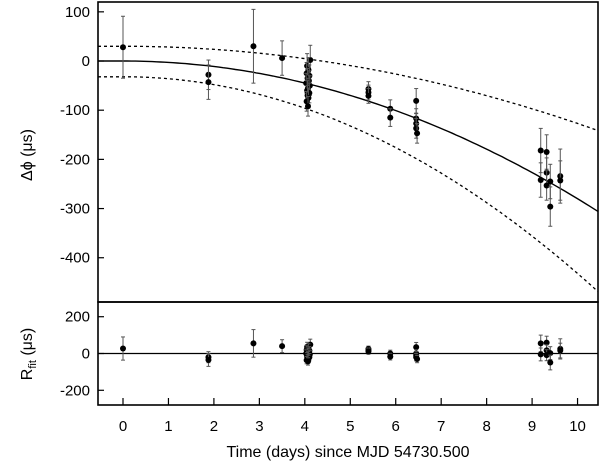  What do you see at coordinates (75, 110) in the screenshot?
I see `y-tick-label: -100` at bounding box center [75, 110].